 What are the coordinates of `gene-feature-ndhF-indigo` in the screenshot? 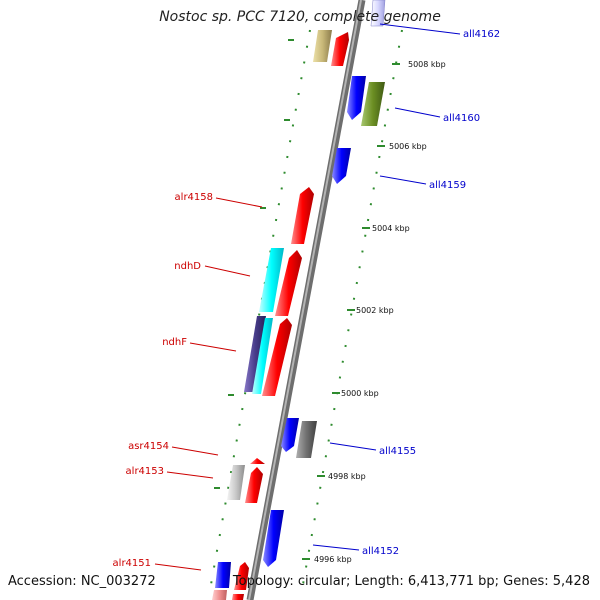 It's located at (255, 354).